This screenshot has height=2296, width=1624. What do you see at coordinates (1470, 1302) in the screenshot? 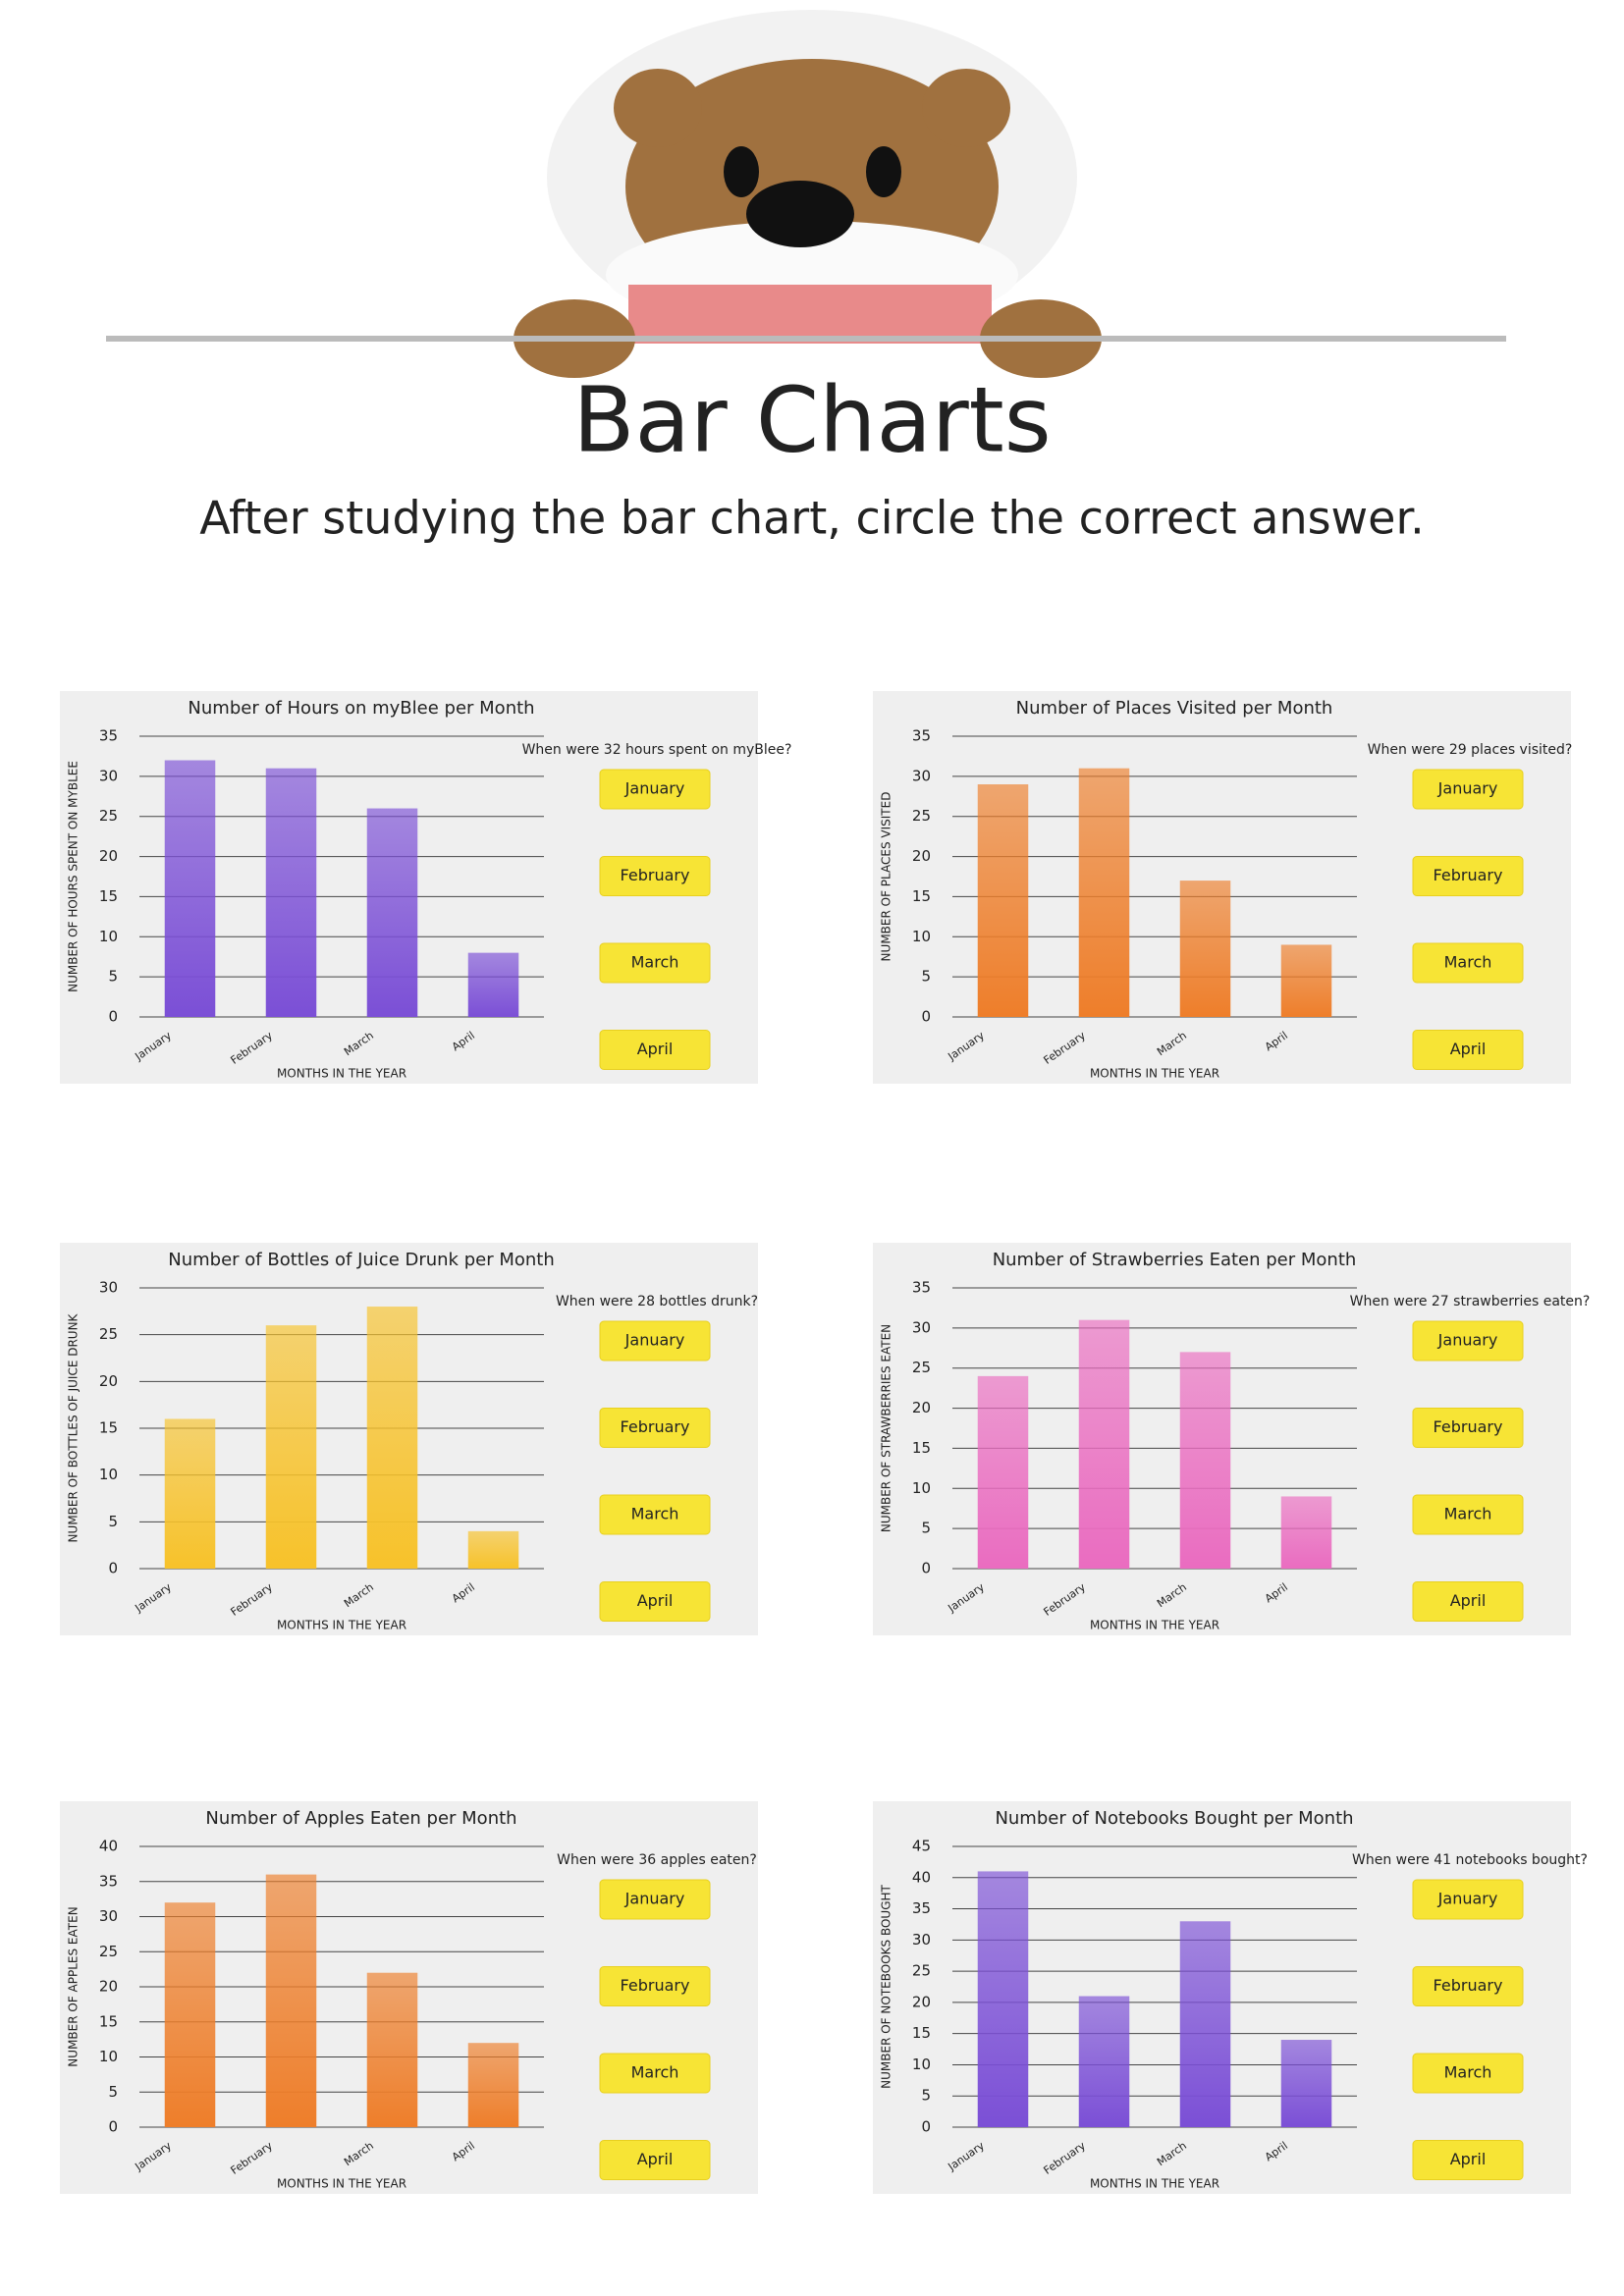
I see `question: When were 27 strawberries eaten?` at bounding box center [1470, 1302].